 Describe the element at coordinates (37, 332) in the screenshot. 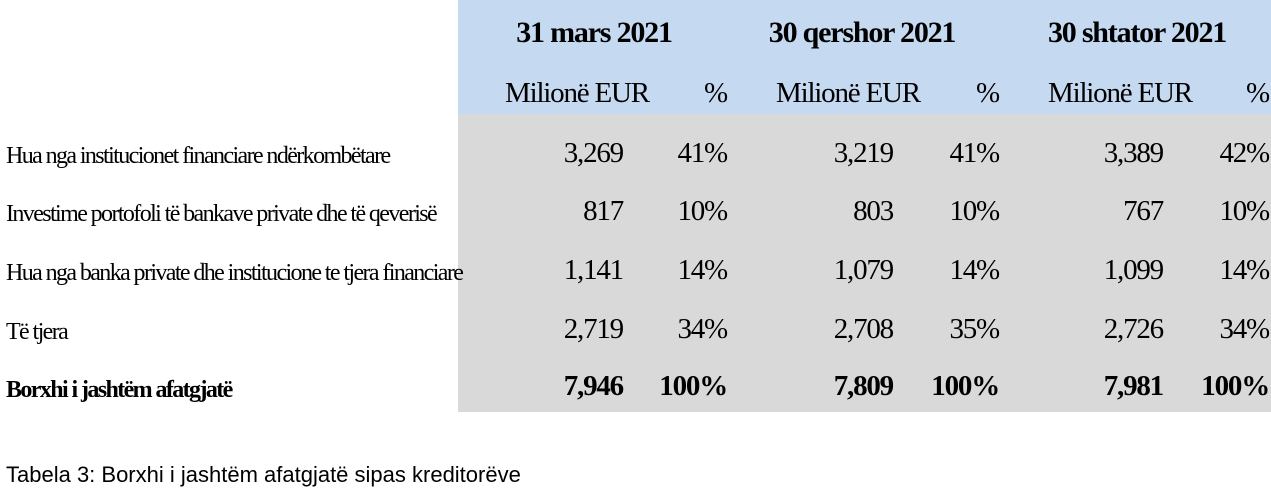

I see `row-label: Të tjera` at that location.